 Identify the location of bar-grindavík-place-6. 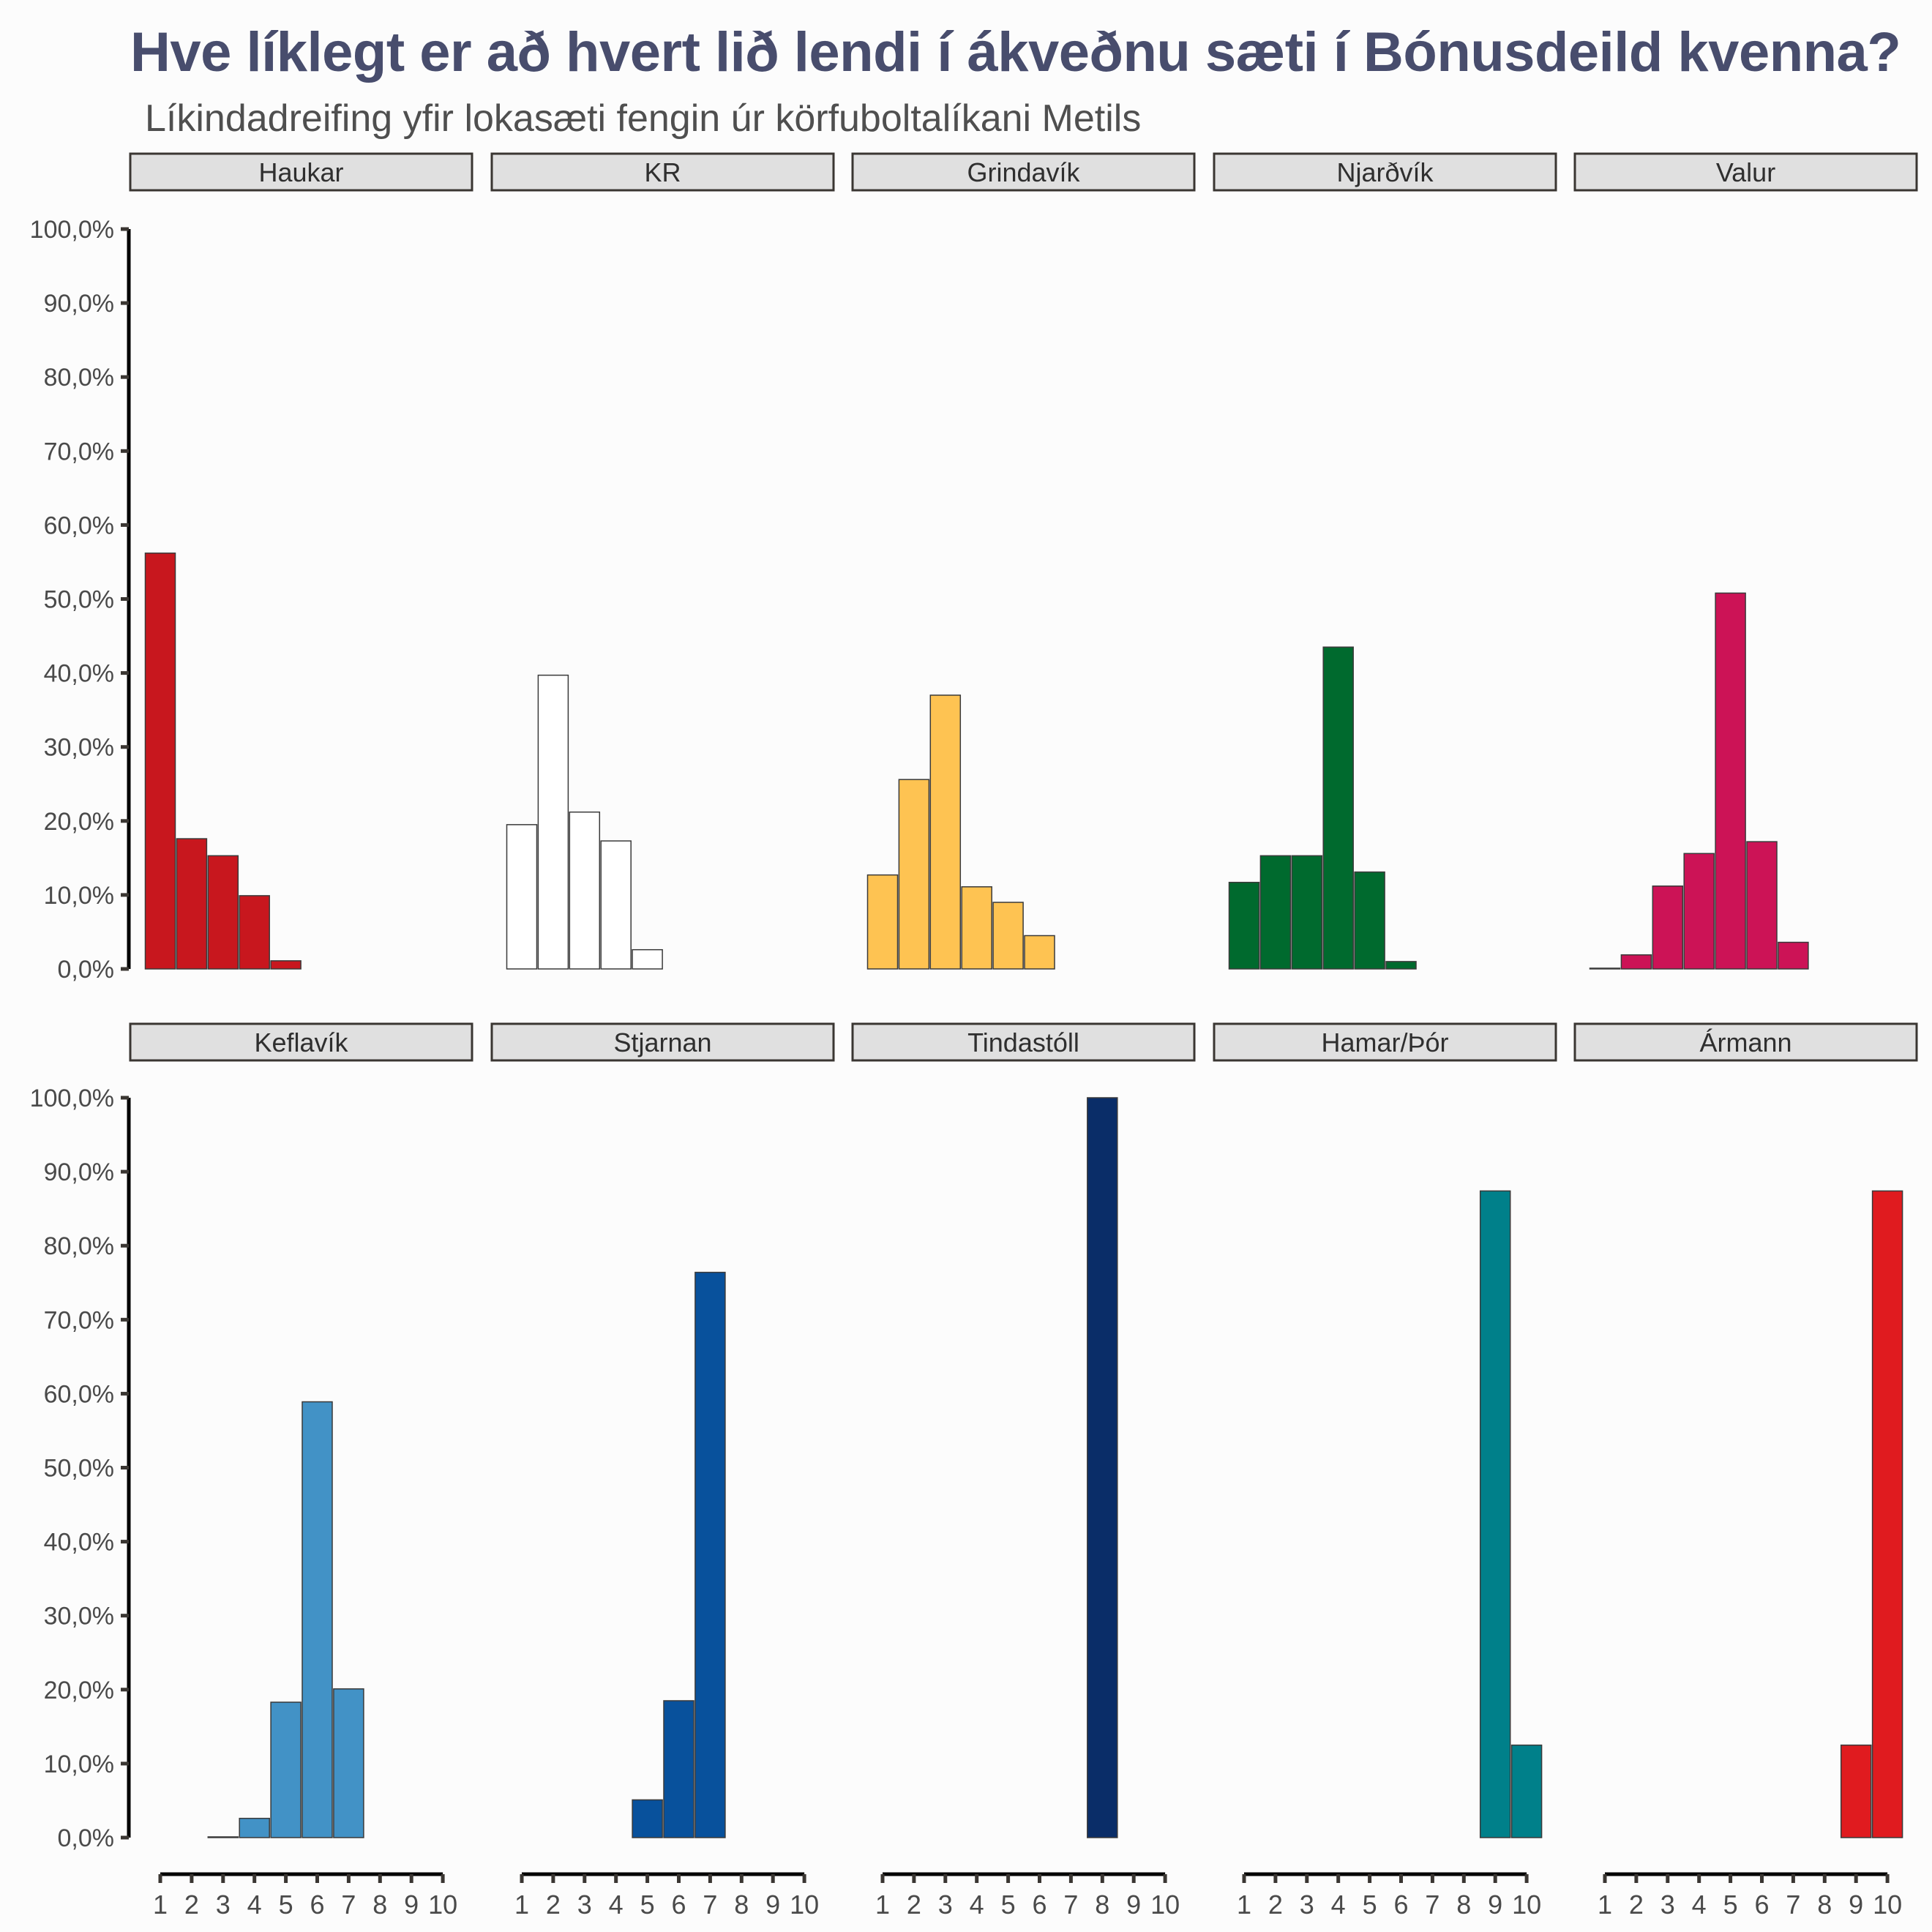
(1039, 952).